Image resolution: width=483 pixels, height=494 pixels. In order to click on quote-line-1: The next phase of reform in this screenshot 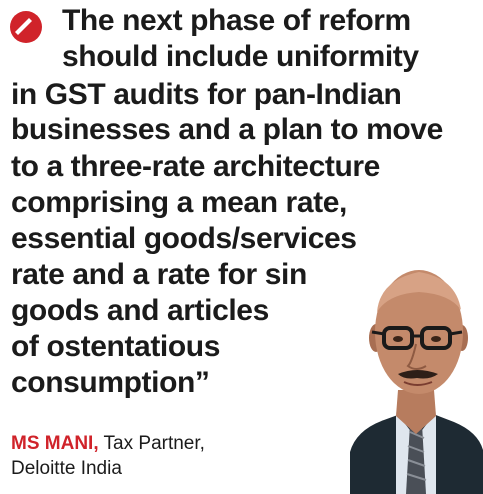, I will do `click(236, 20)`.